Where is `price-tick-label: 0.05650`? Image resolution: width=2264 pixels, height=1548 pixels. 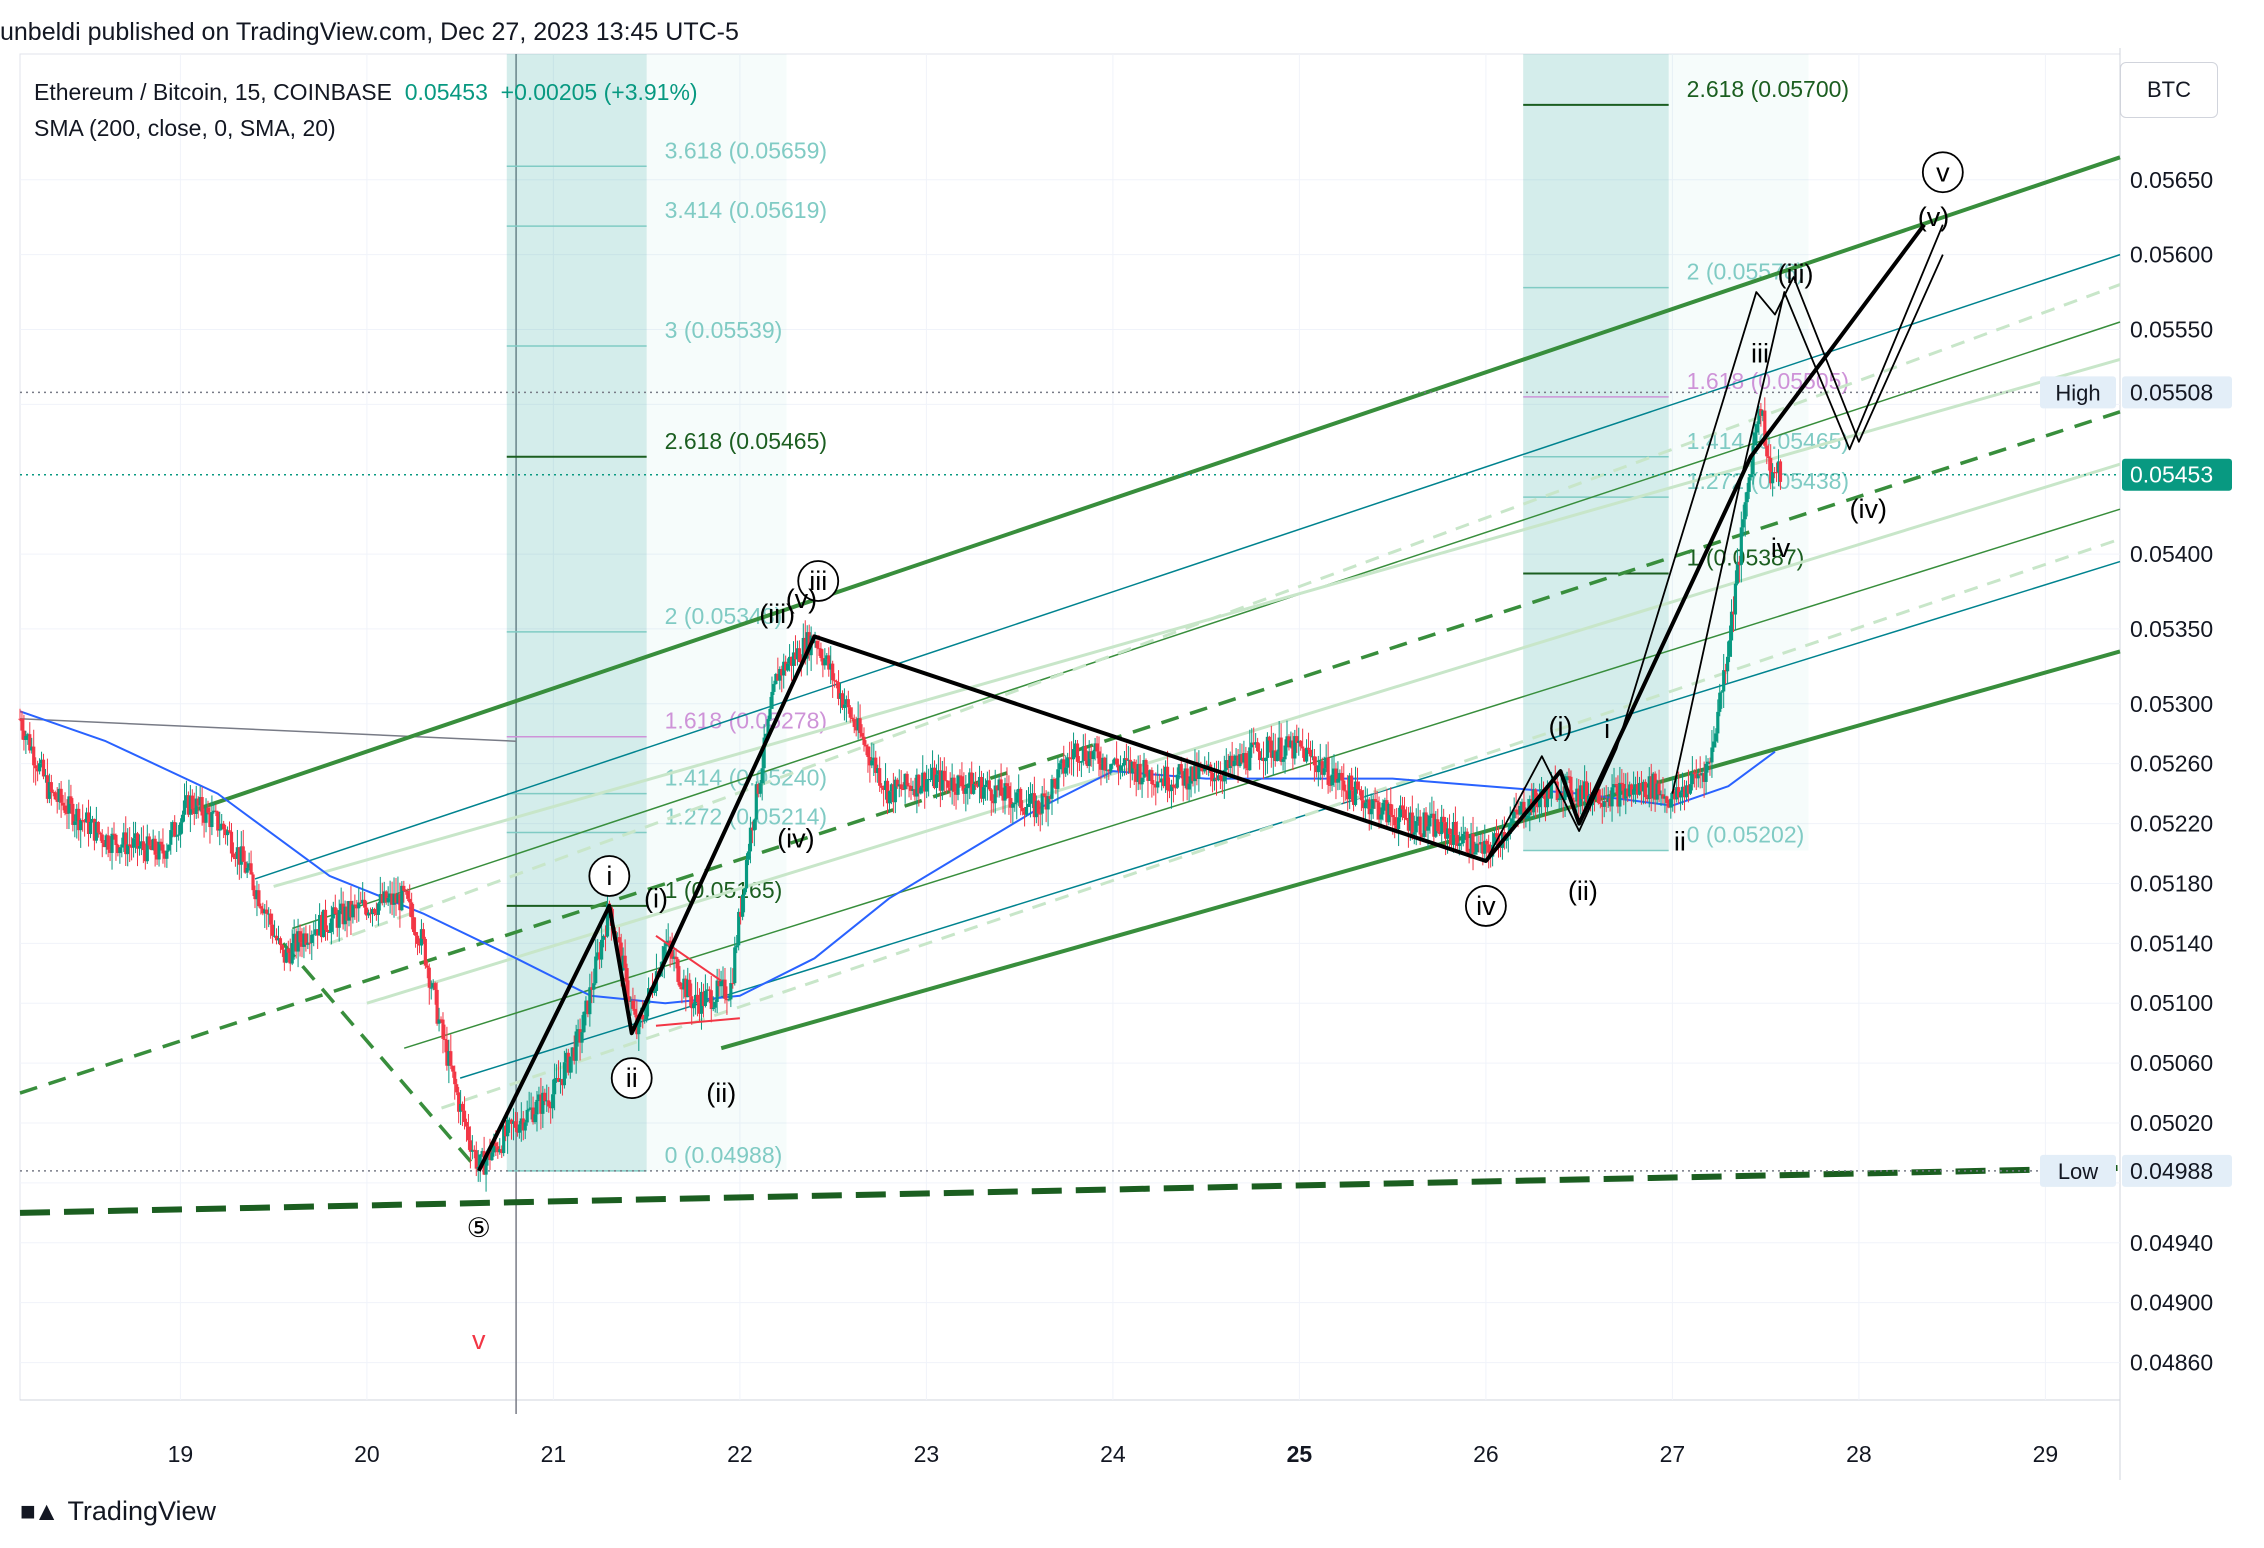 price-tick-label: 0.05650 is located at coordinates (2171, 180).